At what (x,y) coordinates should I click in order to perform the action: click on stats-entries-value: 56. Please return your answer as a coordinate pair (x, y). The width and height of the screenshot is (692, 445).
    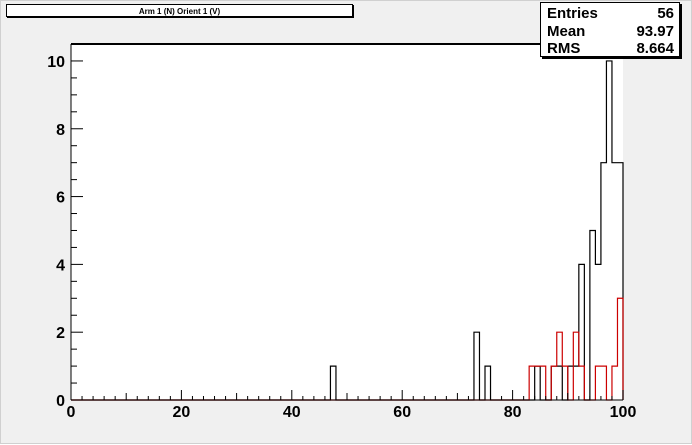
    Looking at the image, I should click on (665, 13).